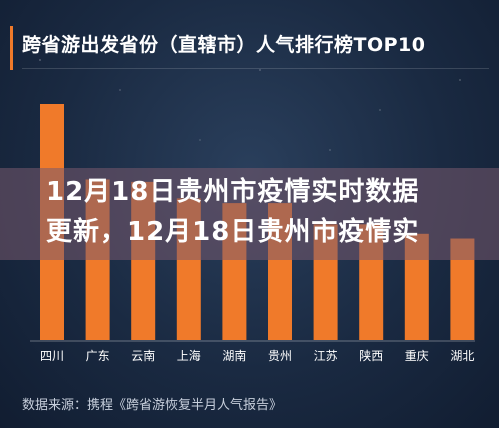 The image size is (499, 428). I want to click on tick-label-湖北: 湖北, so click(462, 355).